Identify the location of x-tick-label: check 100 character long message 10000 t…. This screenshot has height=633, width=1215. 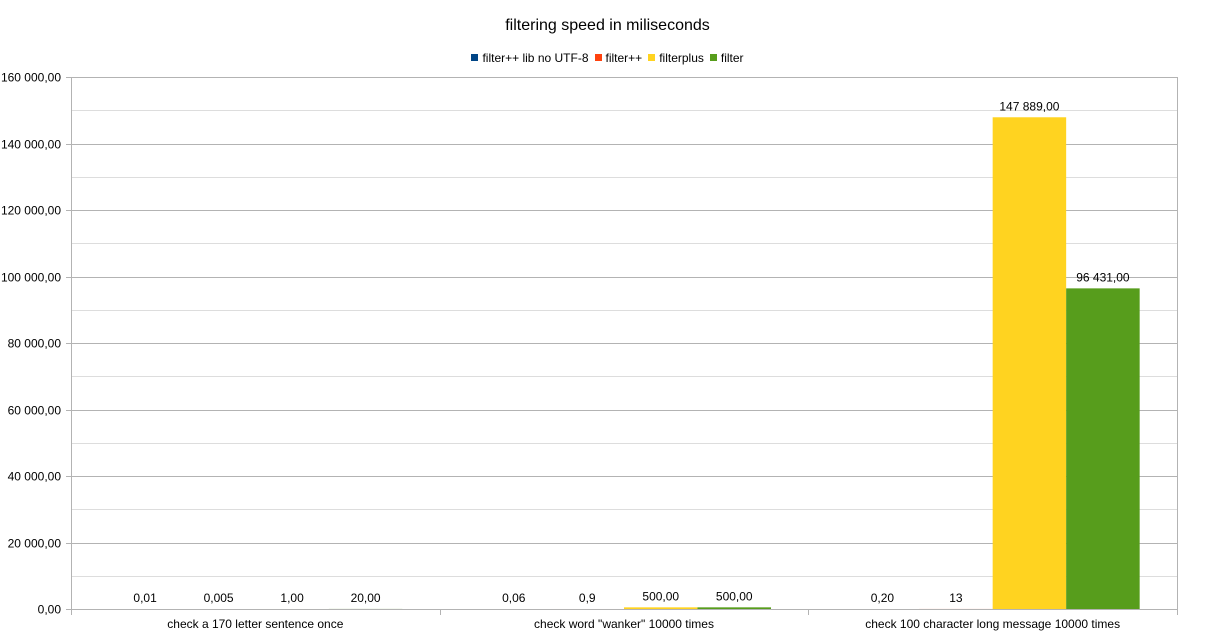
(992, 624).